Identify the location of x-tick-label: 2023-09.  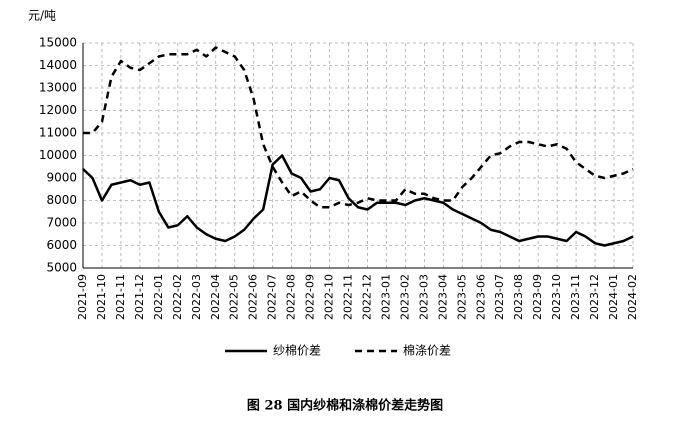
(537, 297).